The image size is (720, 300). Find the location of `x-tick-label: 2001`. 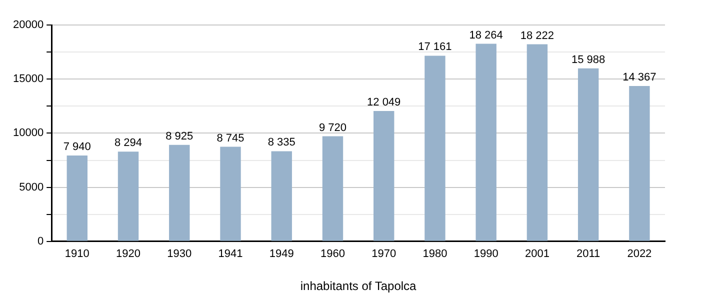

x-tick-label: 2001 is located at coordinates (537, 254).